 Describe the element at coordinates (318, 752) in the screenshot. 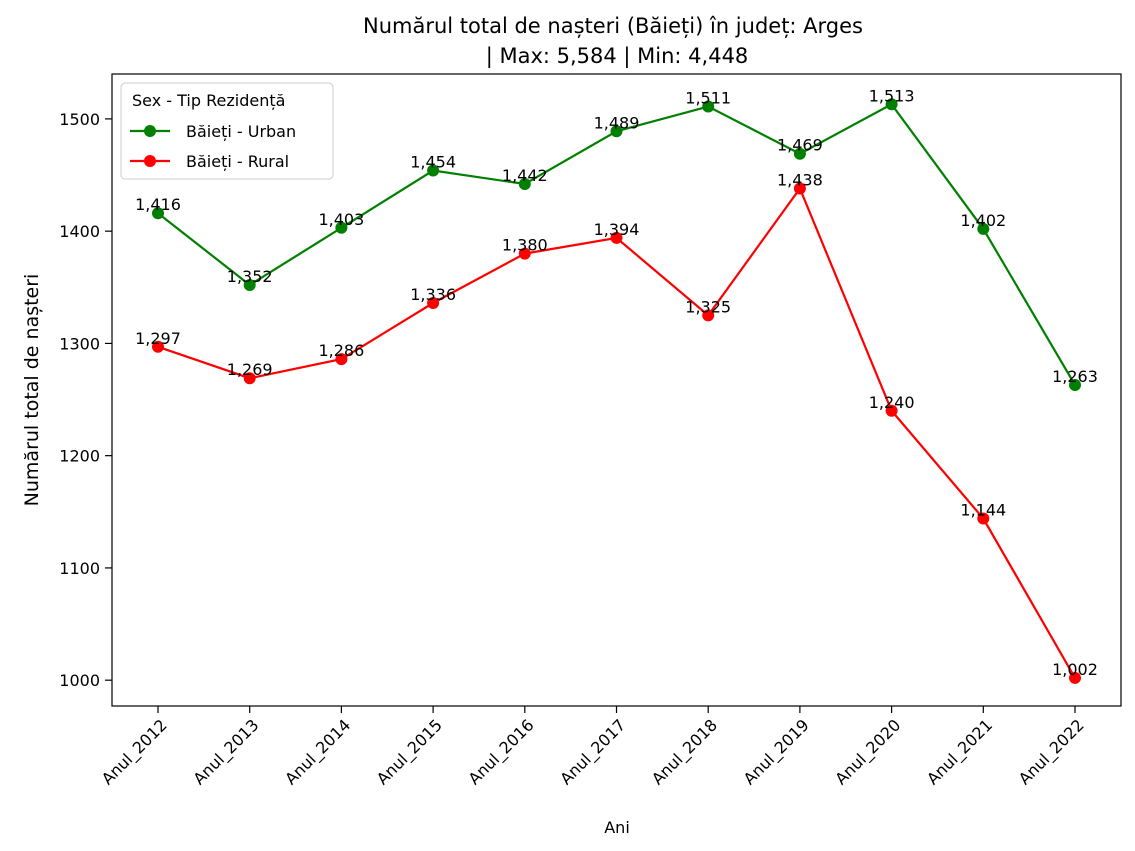

I see `x-tick-label: Anul_2014` at that location.